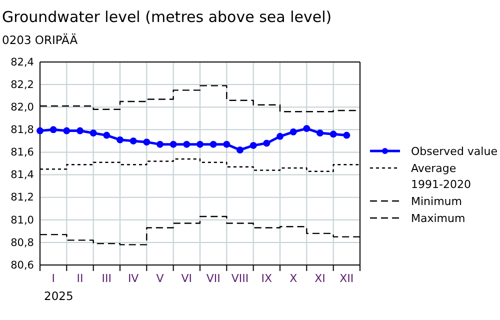 The image size is (500, 320). I want to click on x-tick-label: III, so click(107, 278).